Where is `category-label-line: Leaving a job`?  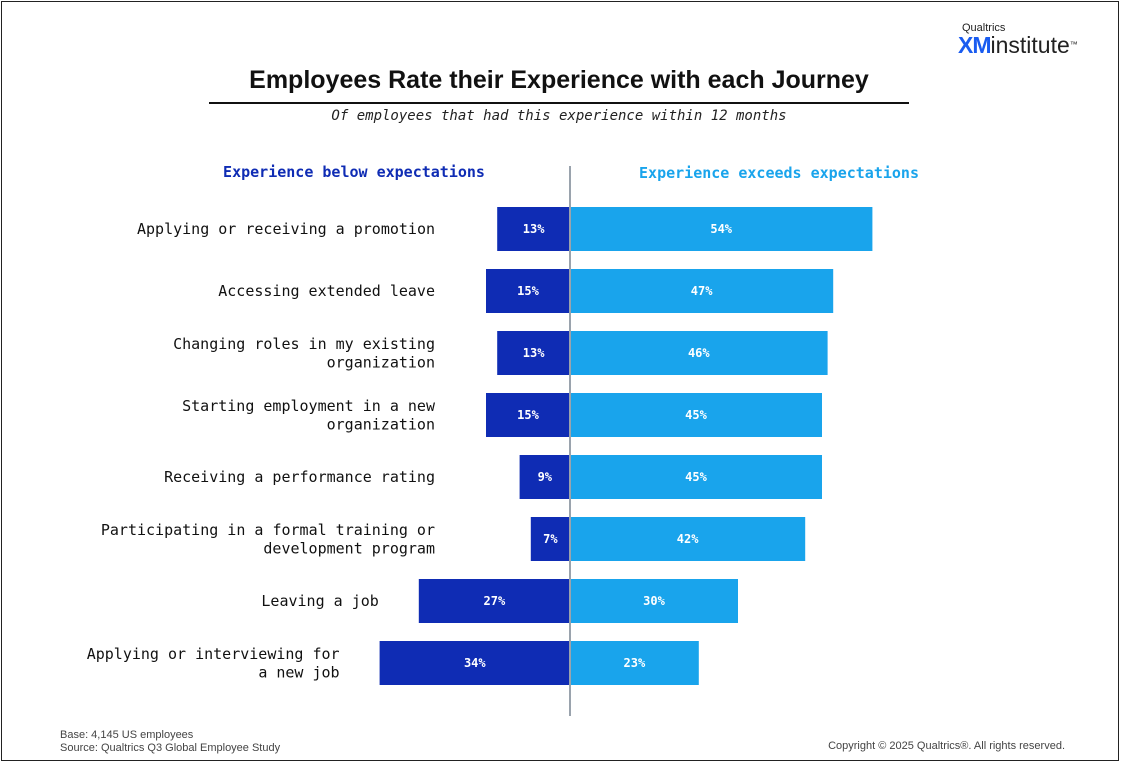
category-label-line: Leaving a job is located at coordinates (319, 601).